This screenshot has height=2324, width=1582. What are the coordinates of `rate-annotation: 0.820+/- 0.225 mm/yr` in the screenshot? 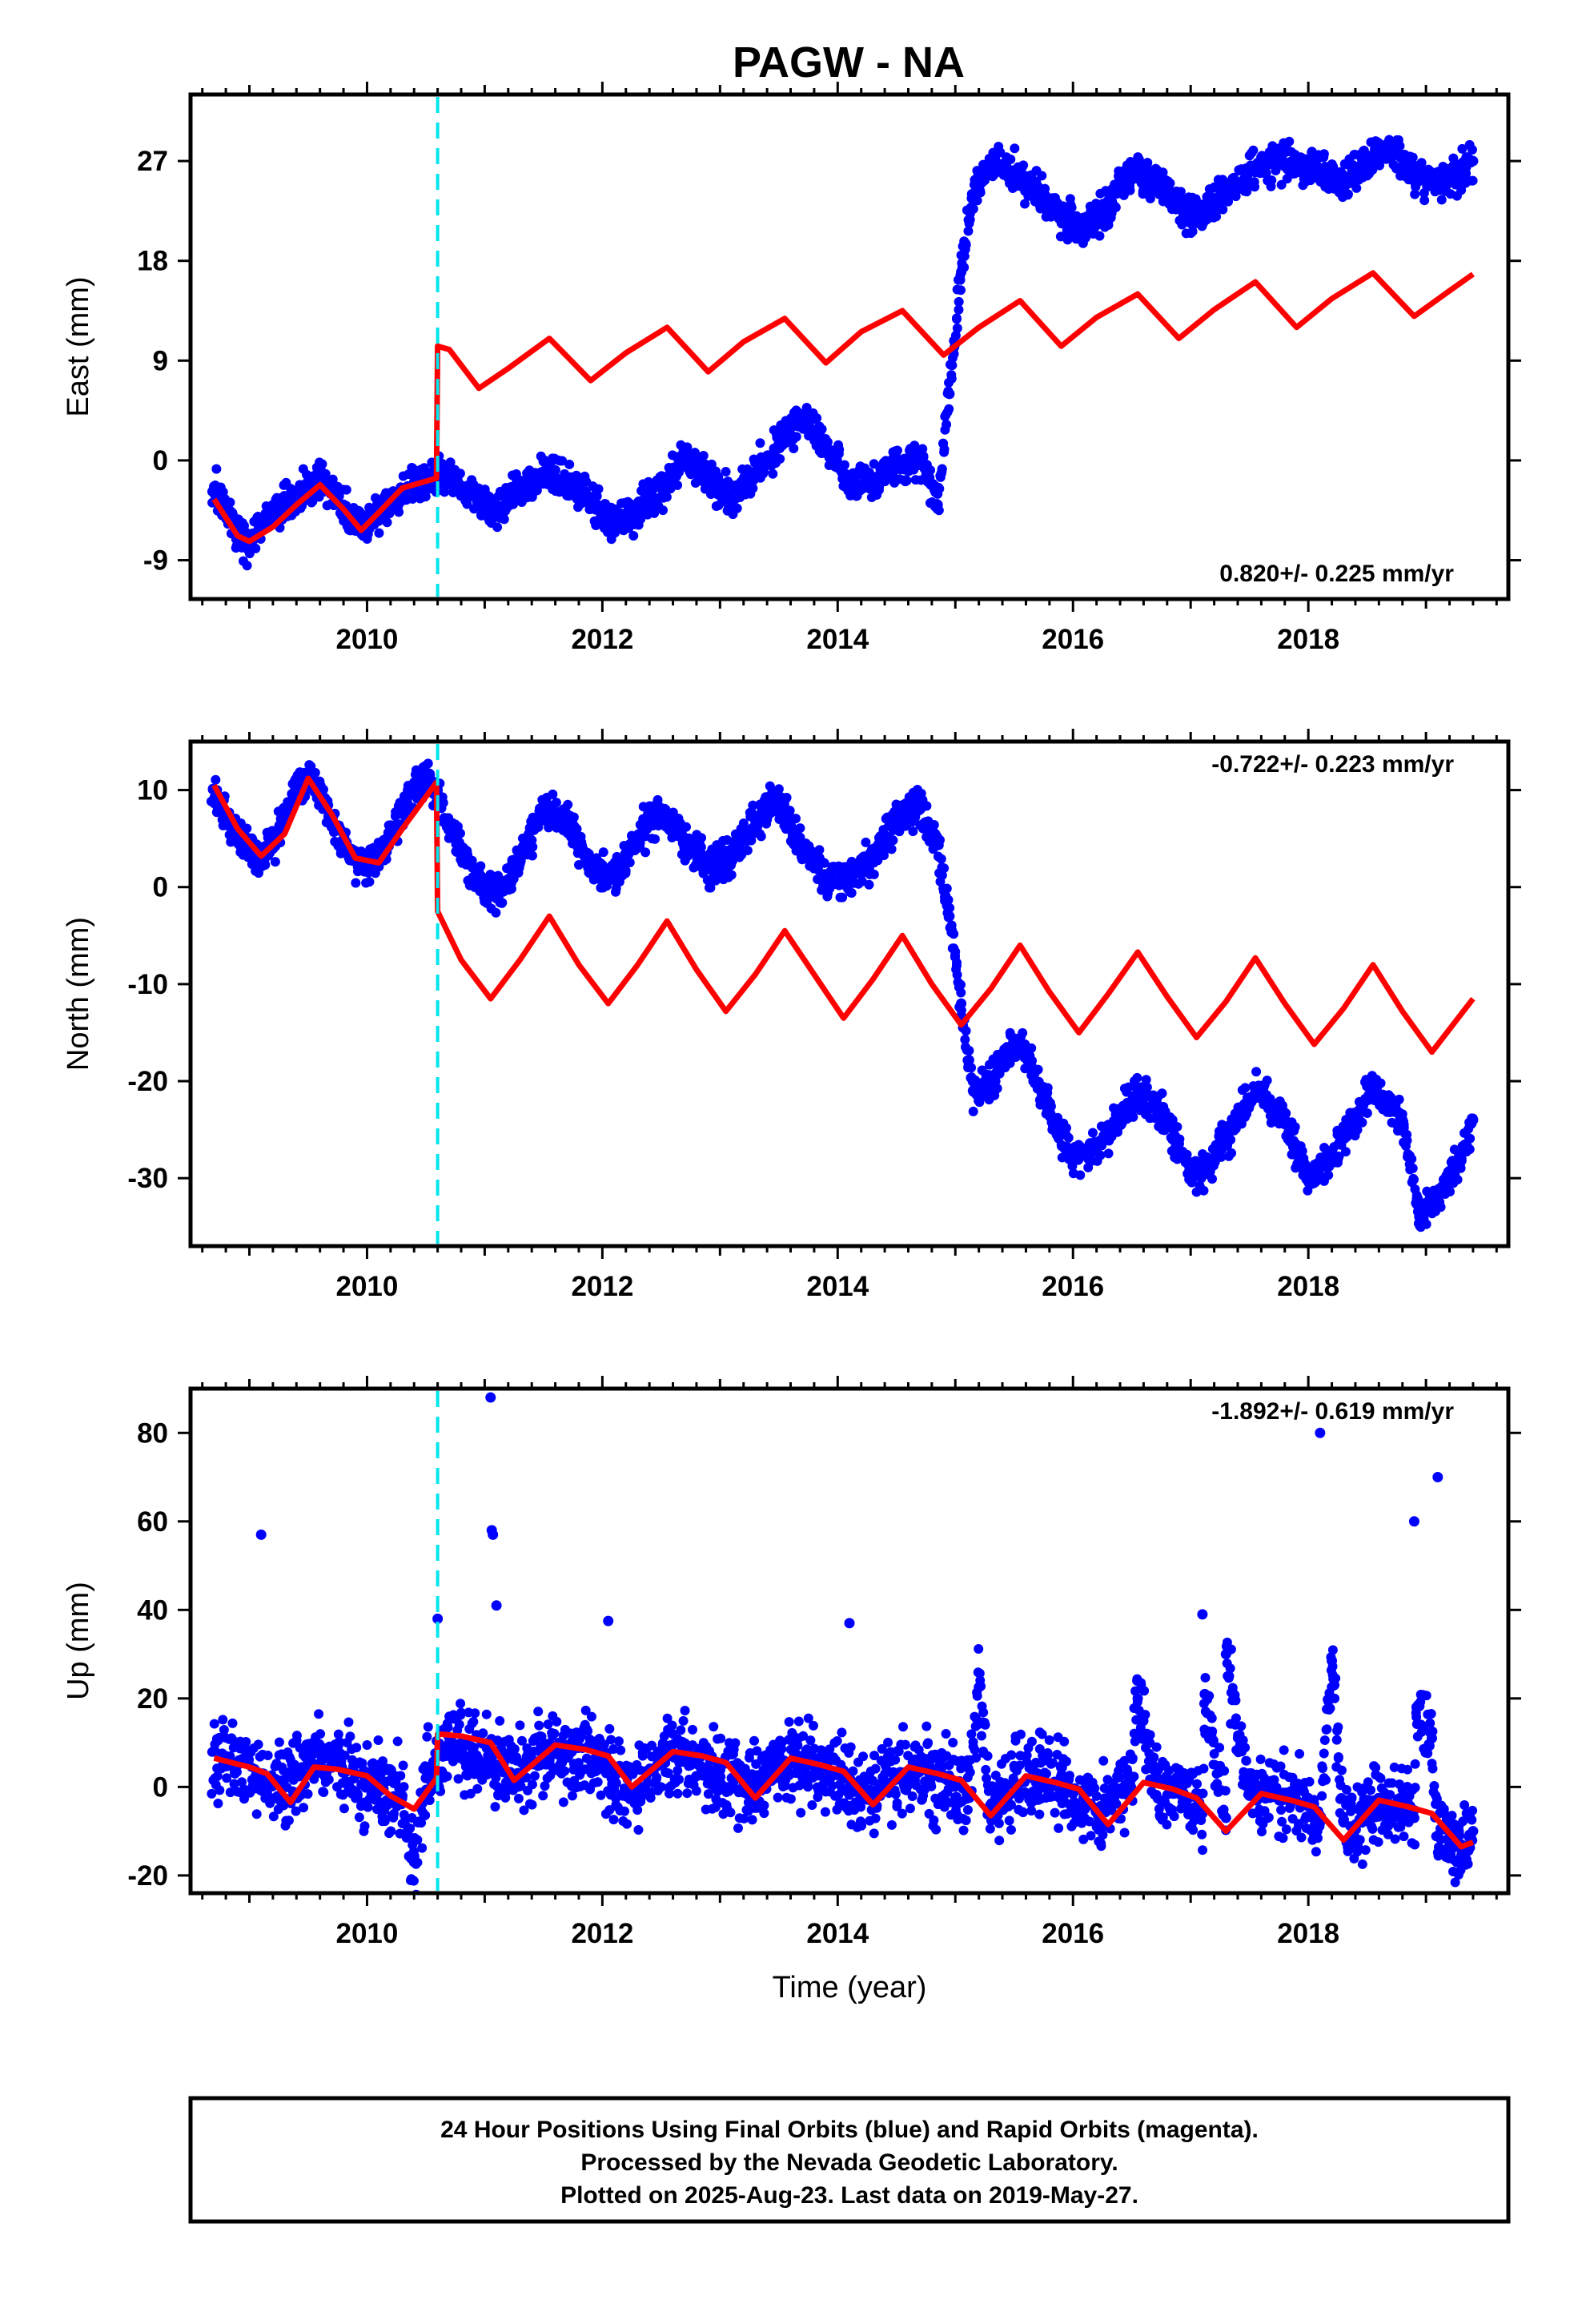 It's located at (1336, 574).